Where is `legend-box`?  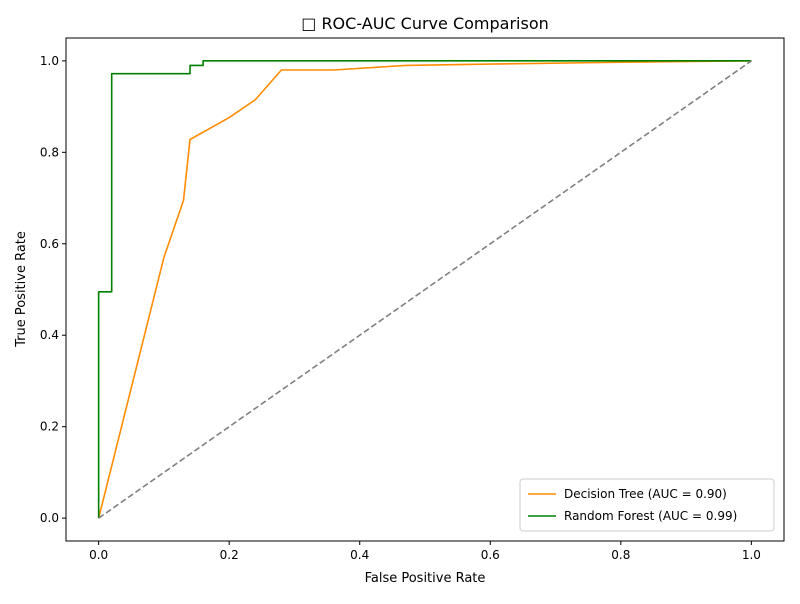
legend-box is located at coordinates (647, 505).